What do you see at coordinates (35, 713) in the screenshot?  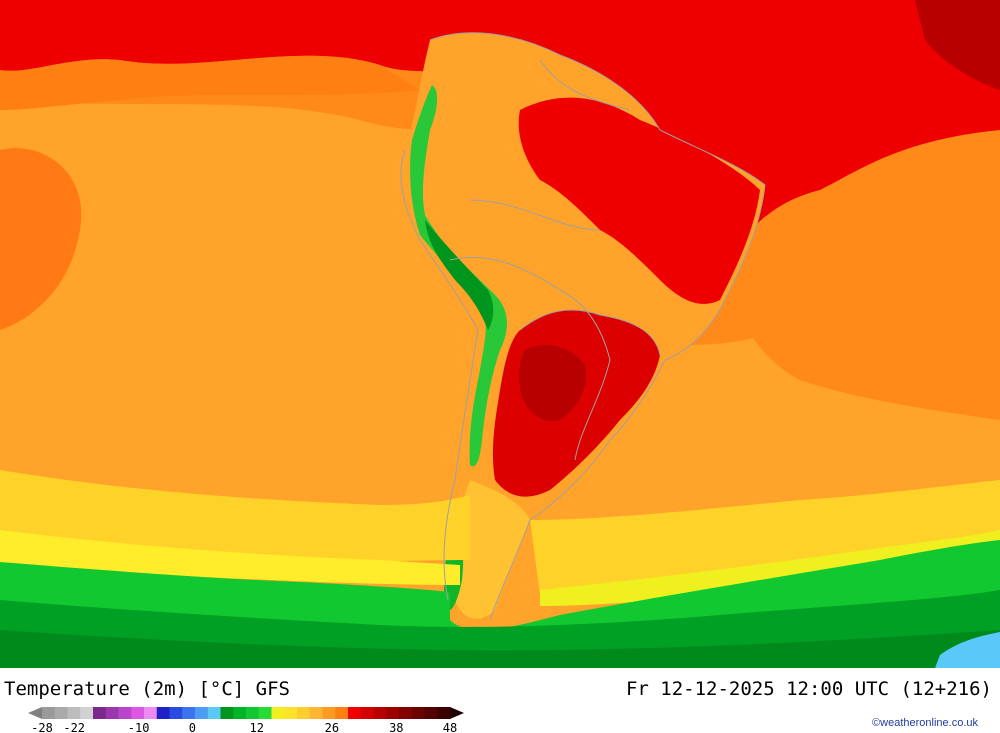 I see `legend-arrow-low` at bounding box center [35, 713].